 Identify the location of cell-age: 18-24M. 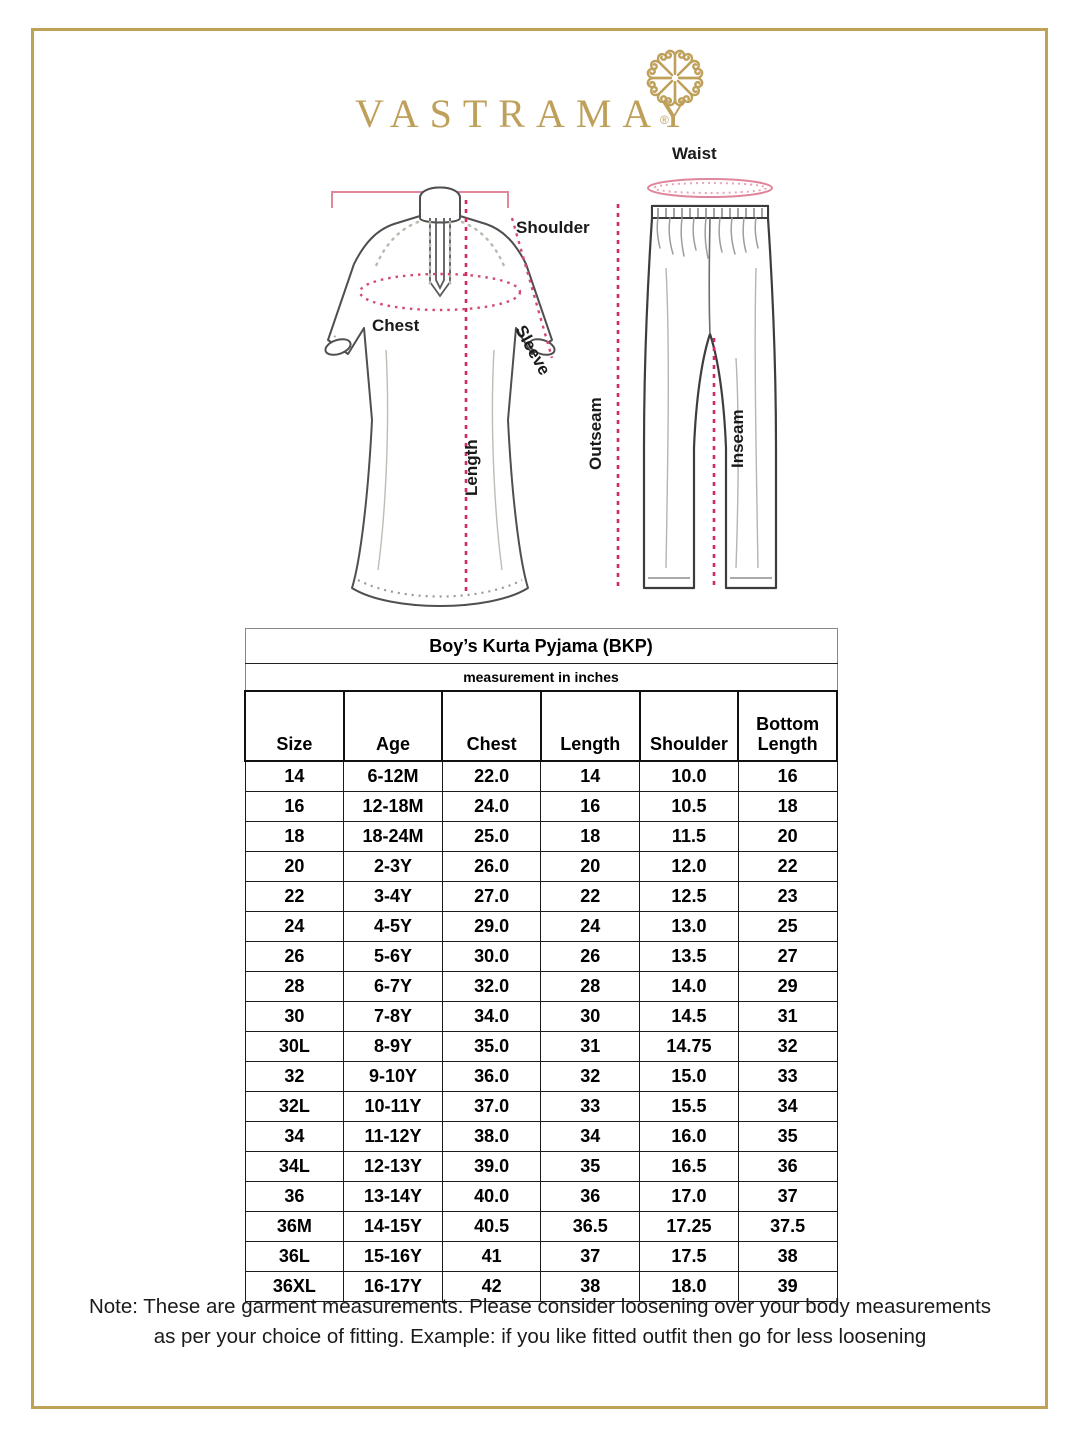
(393, 836).